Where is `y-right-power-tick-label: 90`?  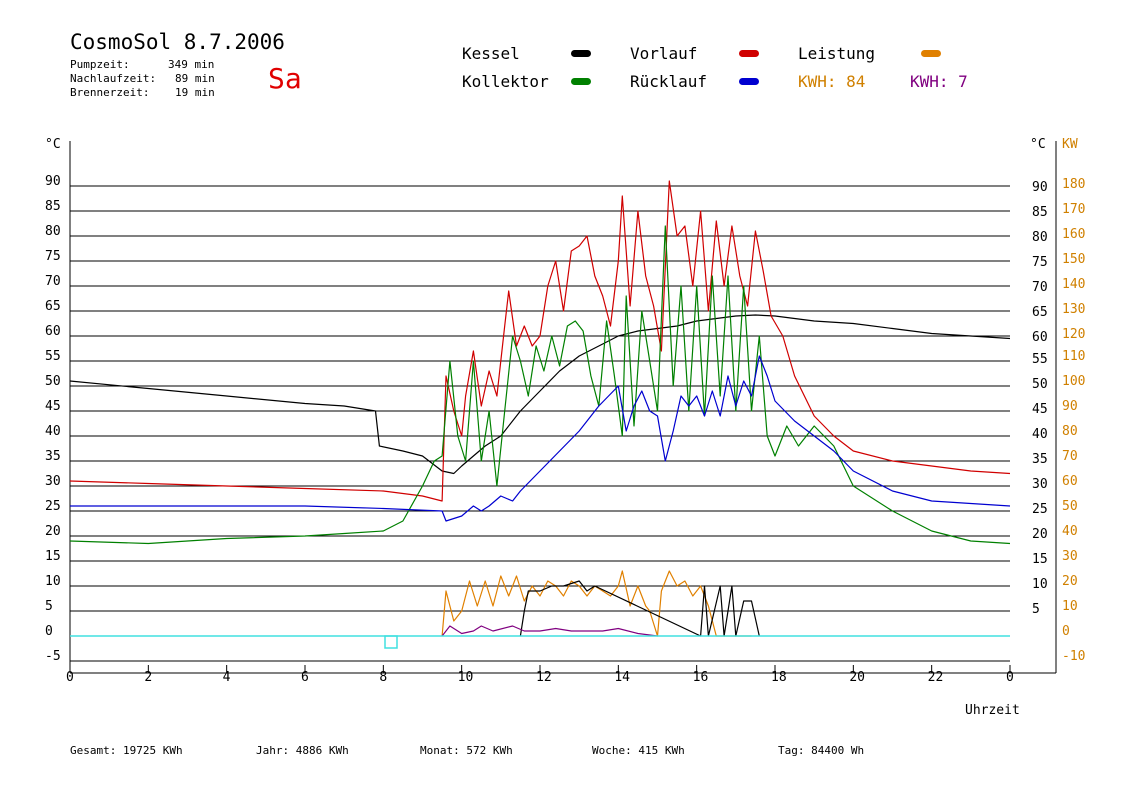 y-right-power-tick-label: 90 is located at coordinates (1070, 406).